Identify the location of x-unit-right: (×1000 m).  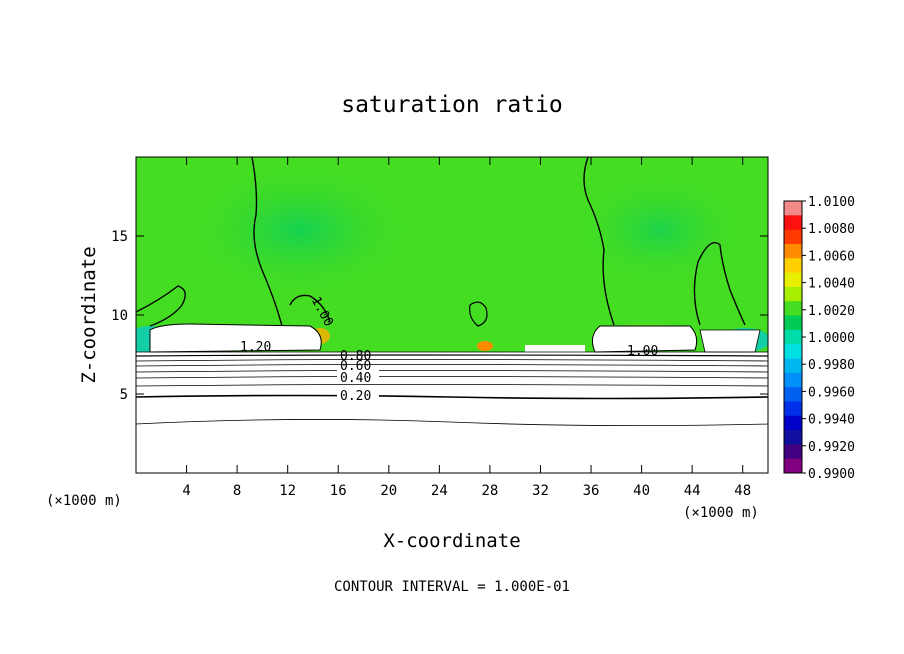
(721, 513).